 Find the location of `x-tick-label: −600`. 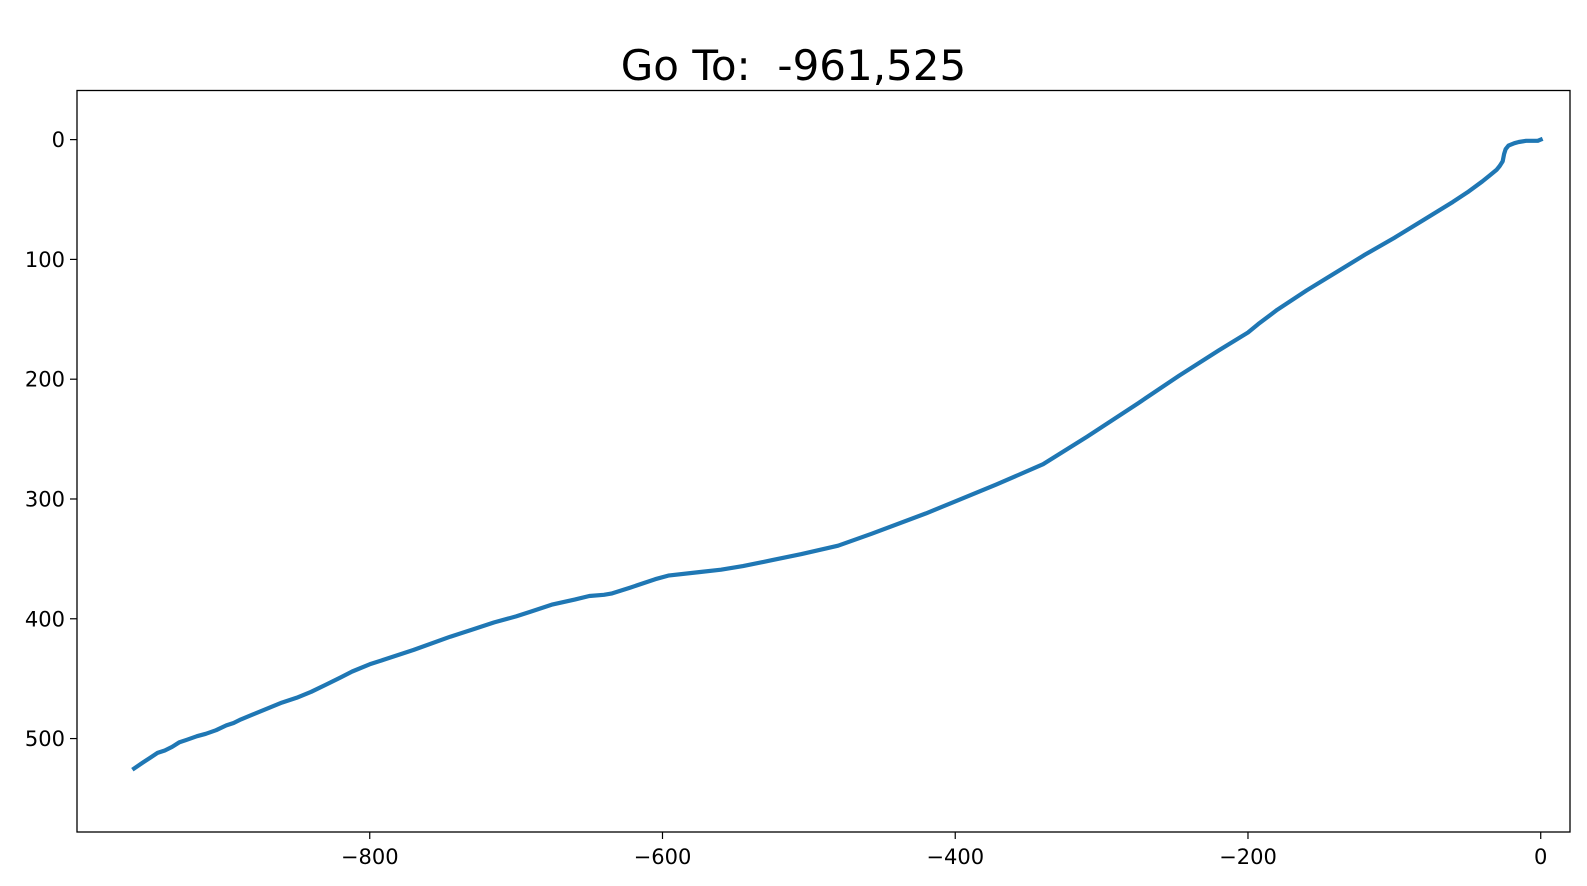

x-tick-label: −600 is located at coordinates (663, 857).